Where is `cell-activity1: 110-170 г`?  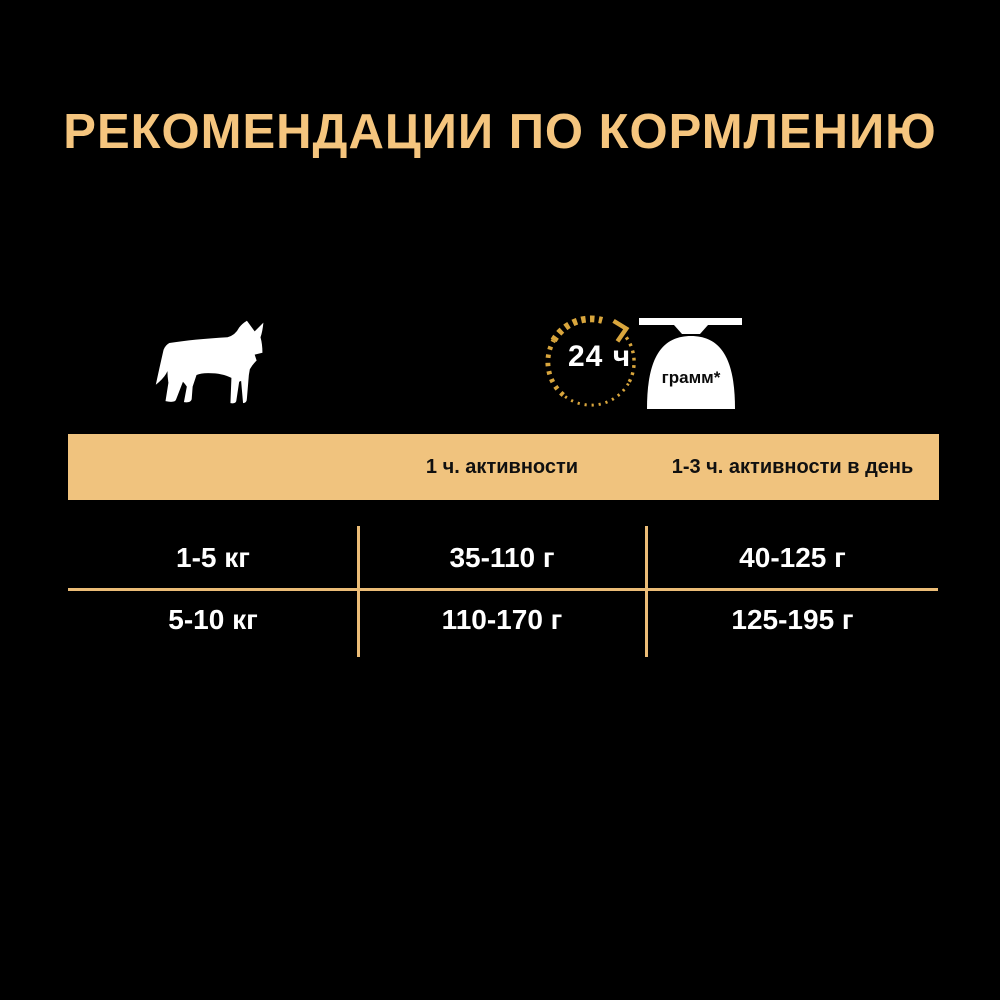
cell-activity1: 110-170 г is located at coordinates (502, 619).